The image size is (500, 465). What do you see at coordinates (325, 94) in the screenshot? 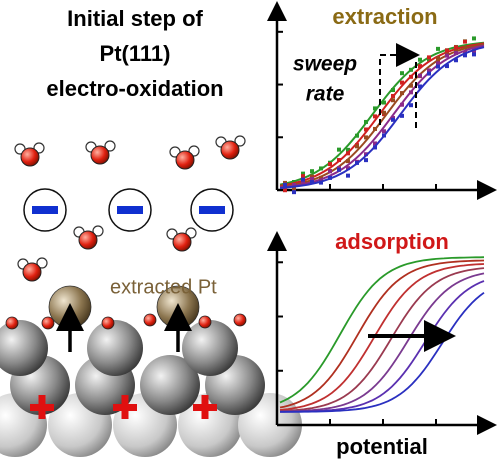
I see `annotation: rate` at bounding box center [325, 94].